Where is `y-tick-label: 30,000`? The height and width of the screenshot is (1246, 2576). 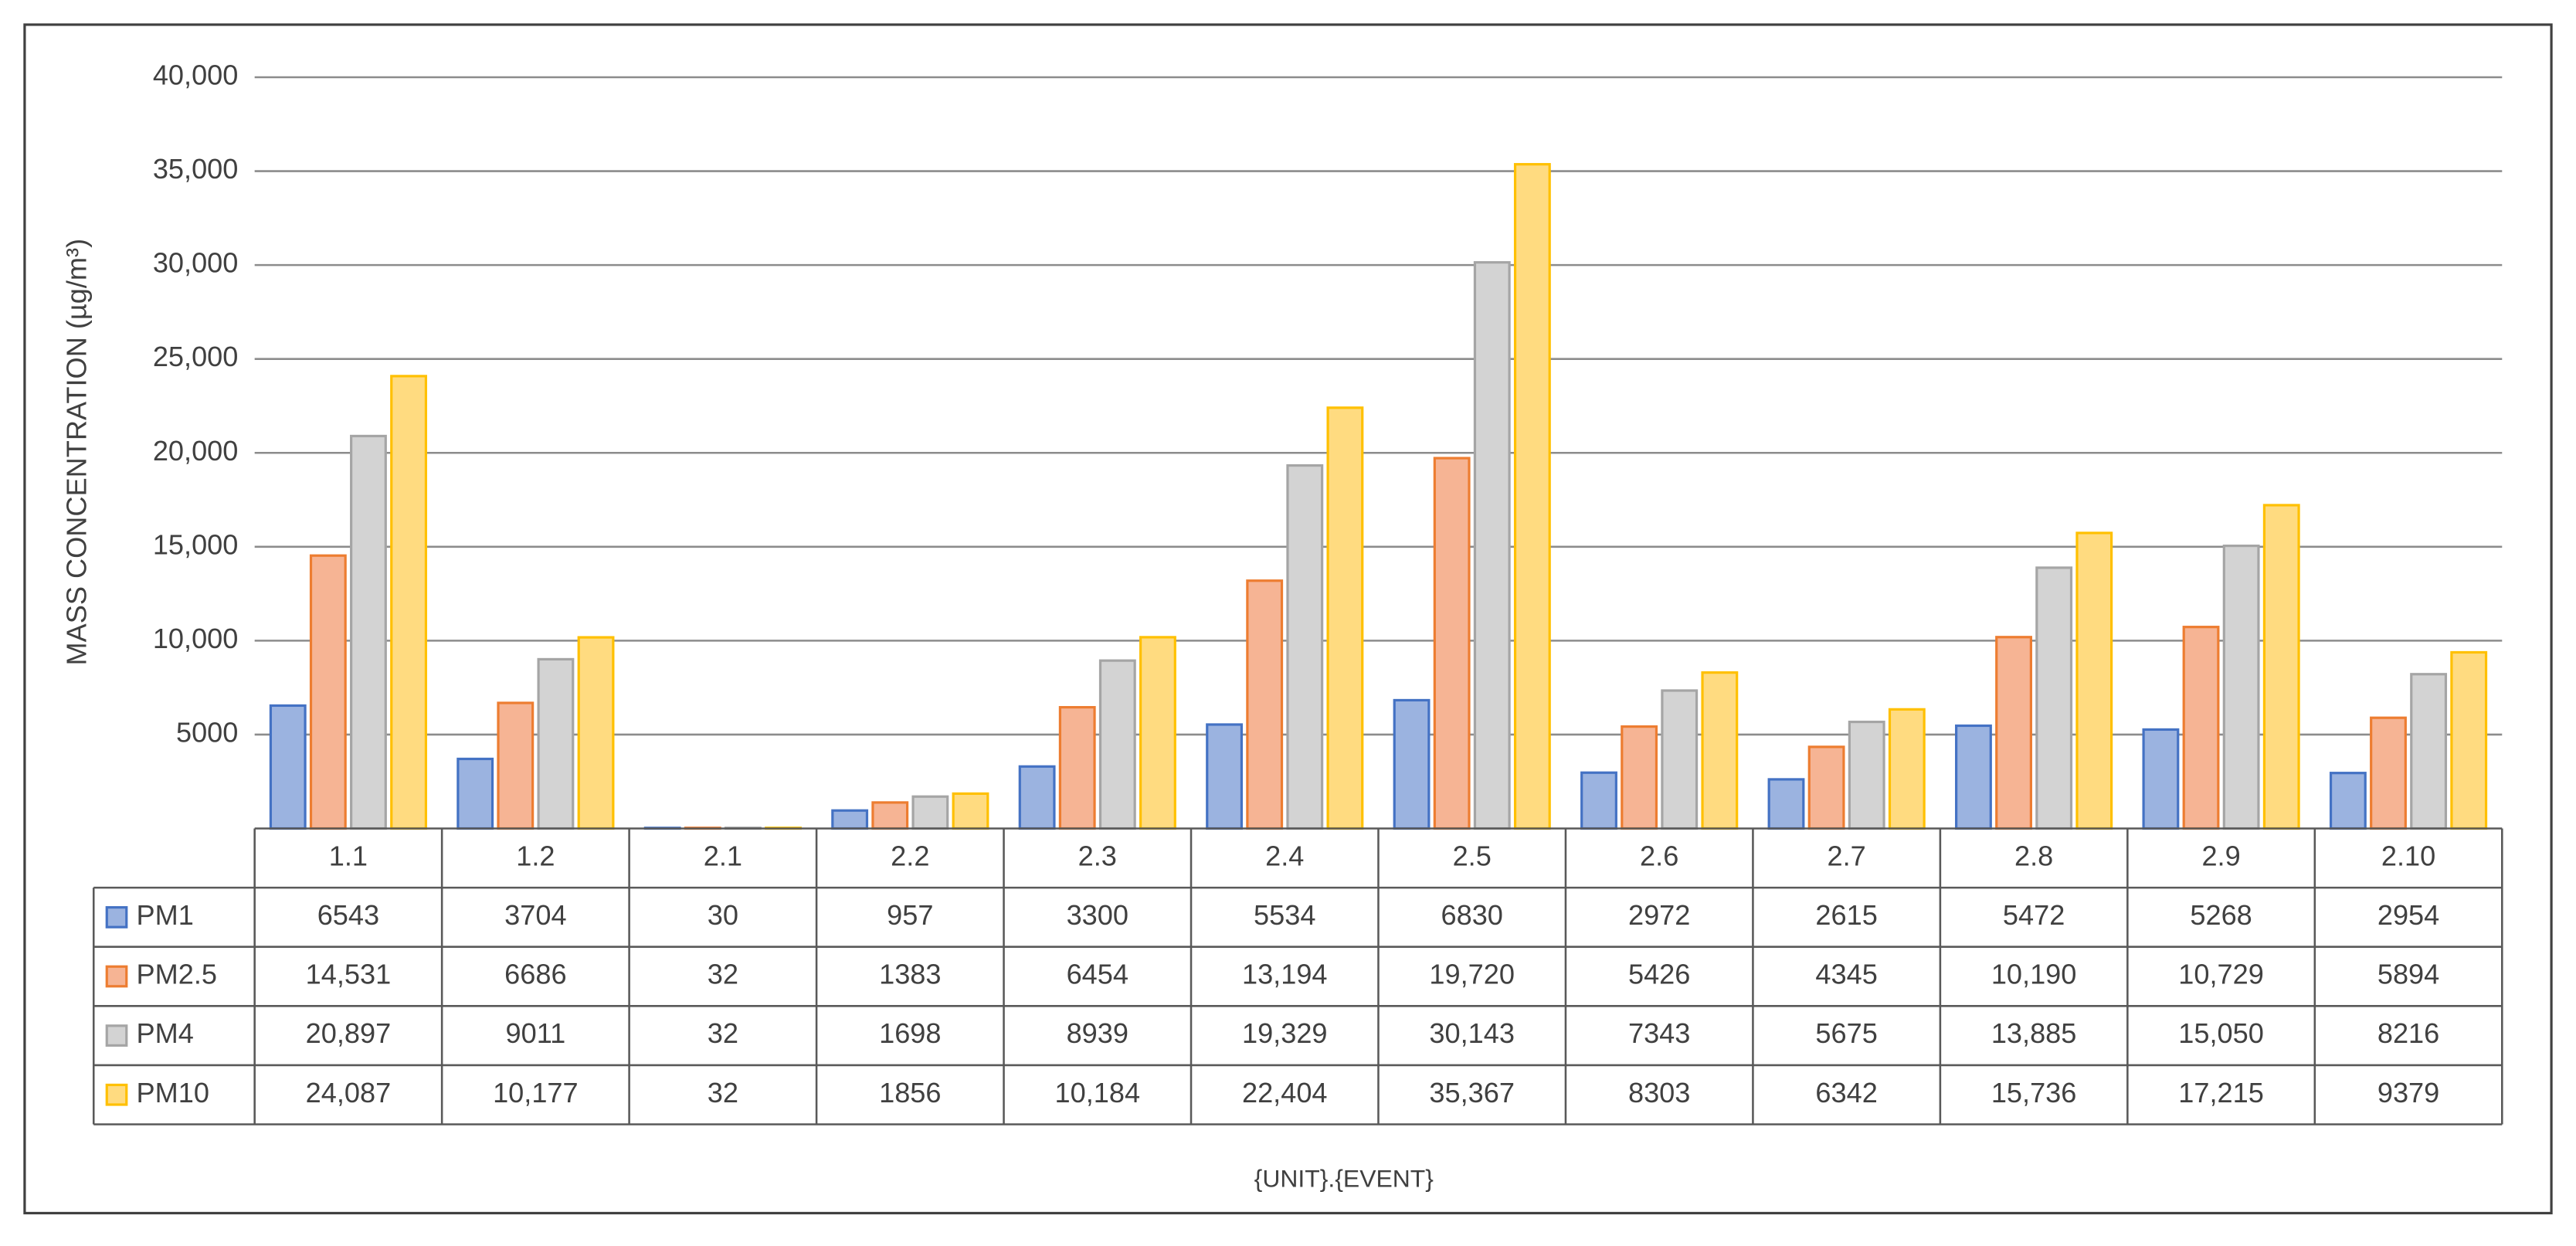
y-tick-label: 30,000 is located at coordinates (196, 263).